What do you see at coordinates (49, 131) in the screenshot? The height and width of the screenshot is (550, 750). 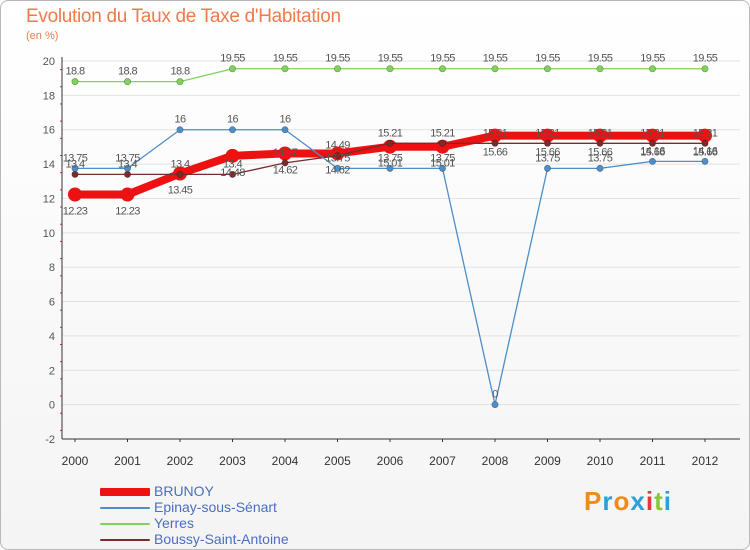 I see `y-tick-label: 16` at bounding box center [49, 131].